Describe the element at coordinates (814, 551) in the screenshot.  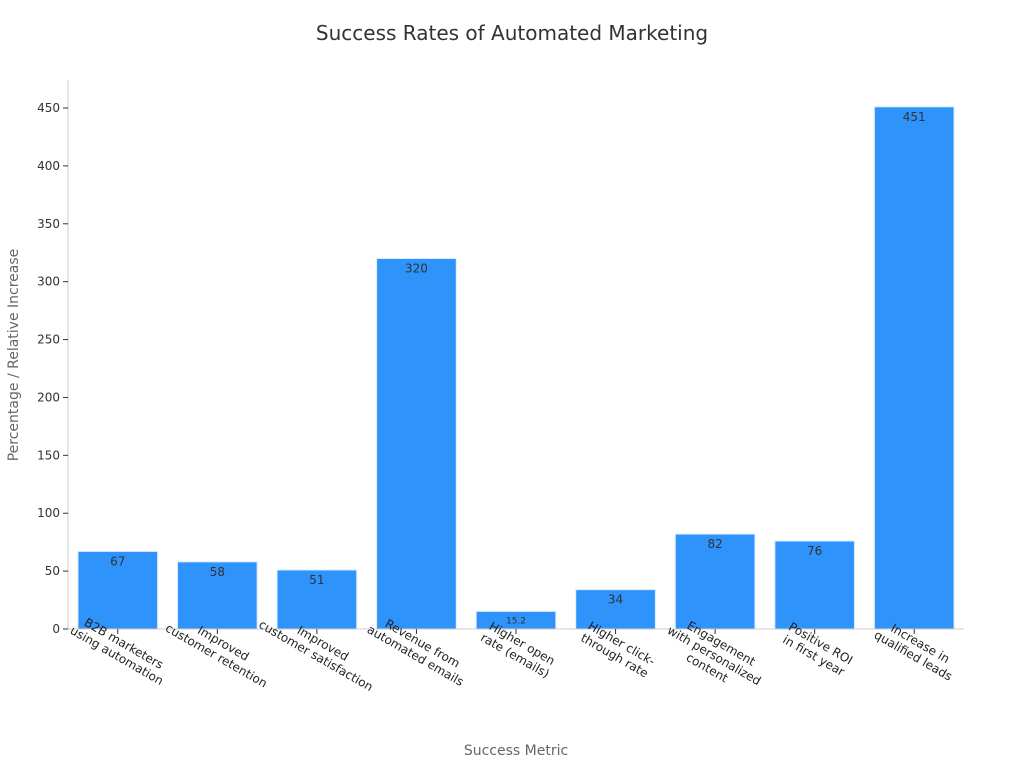
I see `bar-value-label: 76` at that location.